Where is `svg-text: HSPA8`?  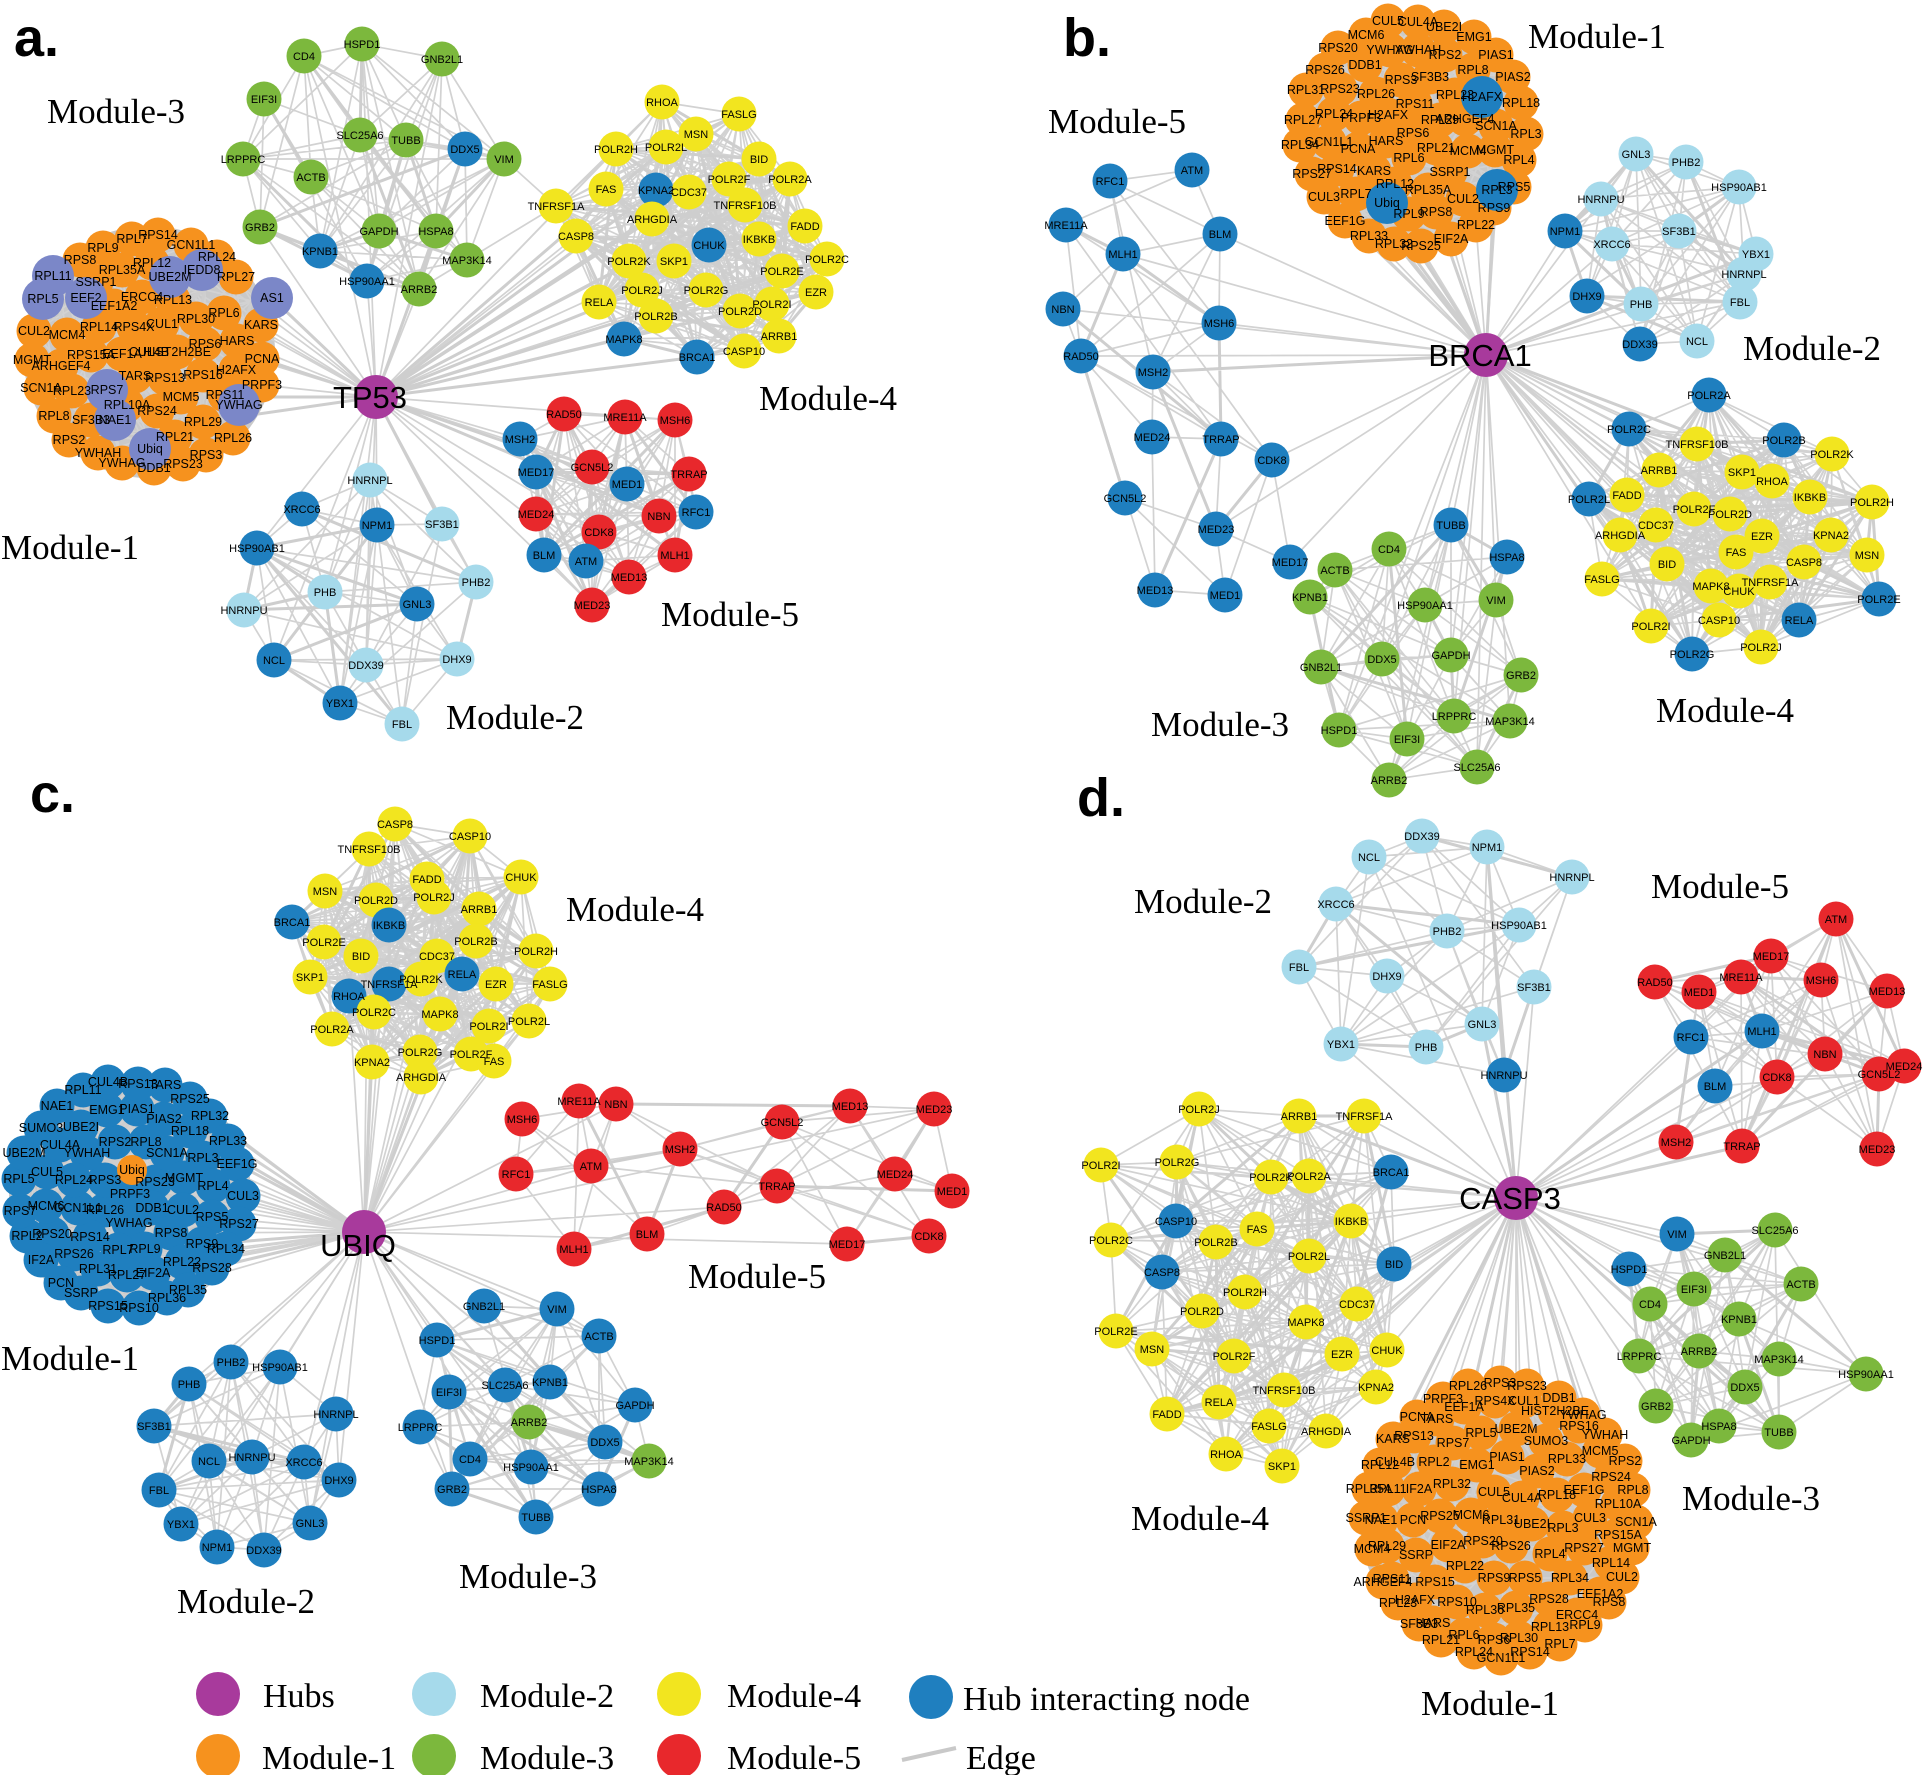
svg-text: HSPA8 is located at coordinates (598, 1490).